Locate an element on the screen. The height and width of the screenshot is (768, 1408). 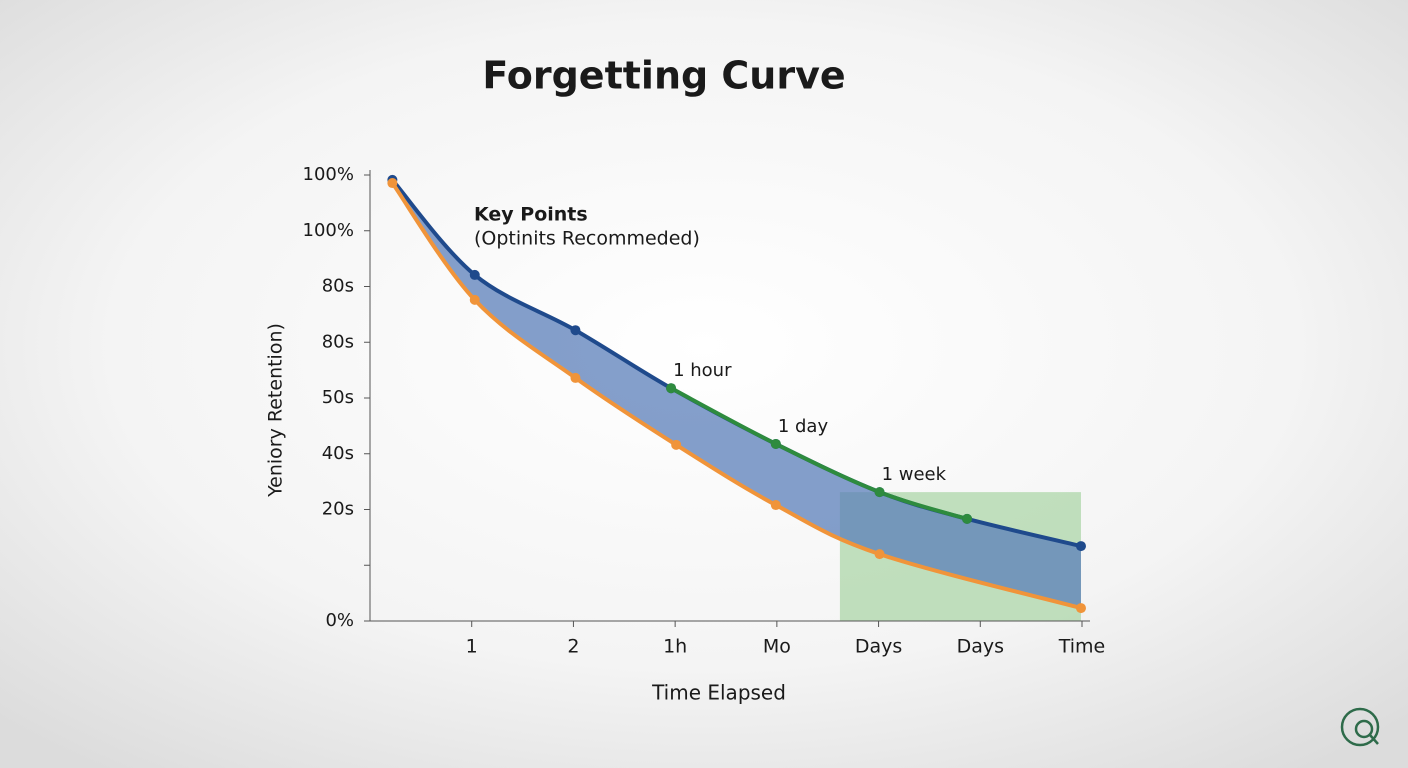
line is located at coordinates (819, 453).